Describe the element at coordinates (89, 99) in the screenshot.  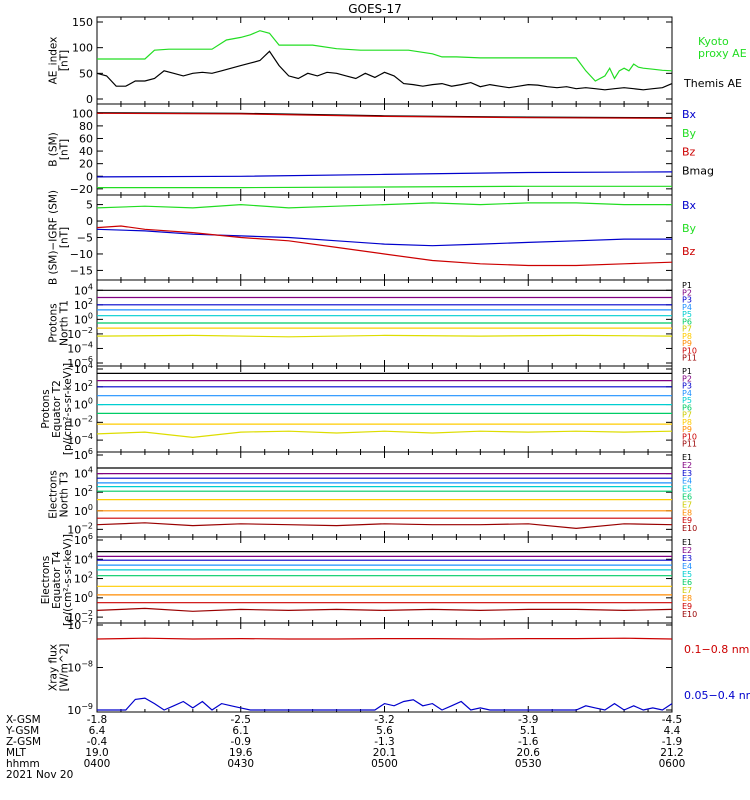
I see `y-tick-label: 0` at that location.